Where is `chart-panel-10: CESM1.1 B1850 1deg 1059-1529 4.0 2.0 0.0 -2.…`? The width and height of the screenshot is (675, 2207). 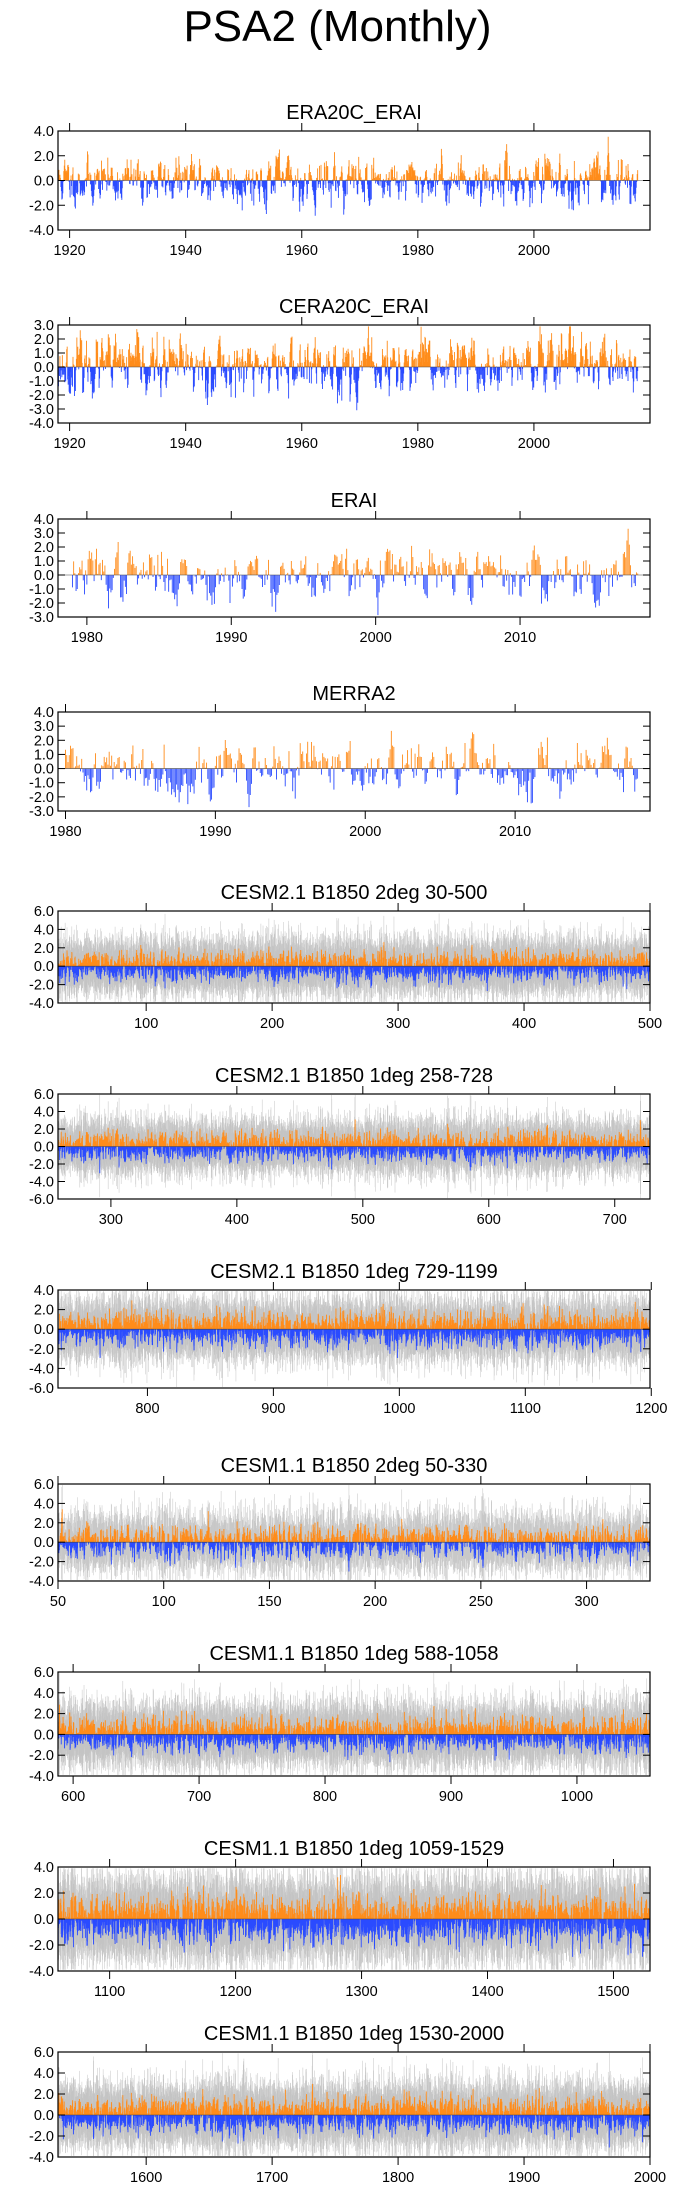 chart-panel-10: CESM1.1 B1850 1deg 1059-1529 4.0 2.0 0.0 -2.… is located at coordinates (340, 1919).